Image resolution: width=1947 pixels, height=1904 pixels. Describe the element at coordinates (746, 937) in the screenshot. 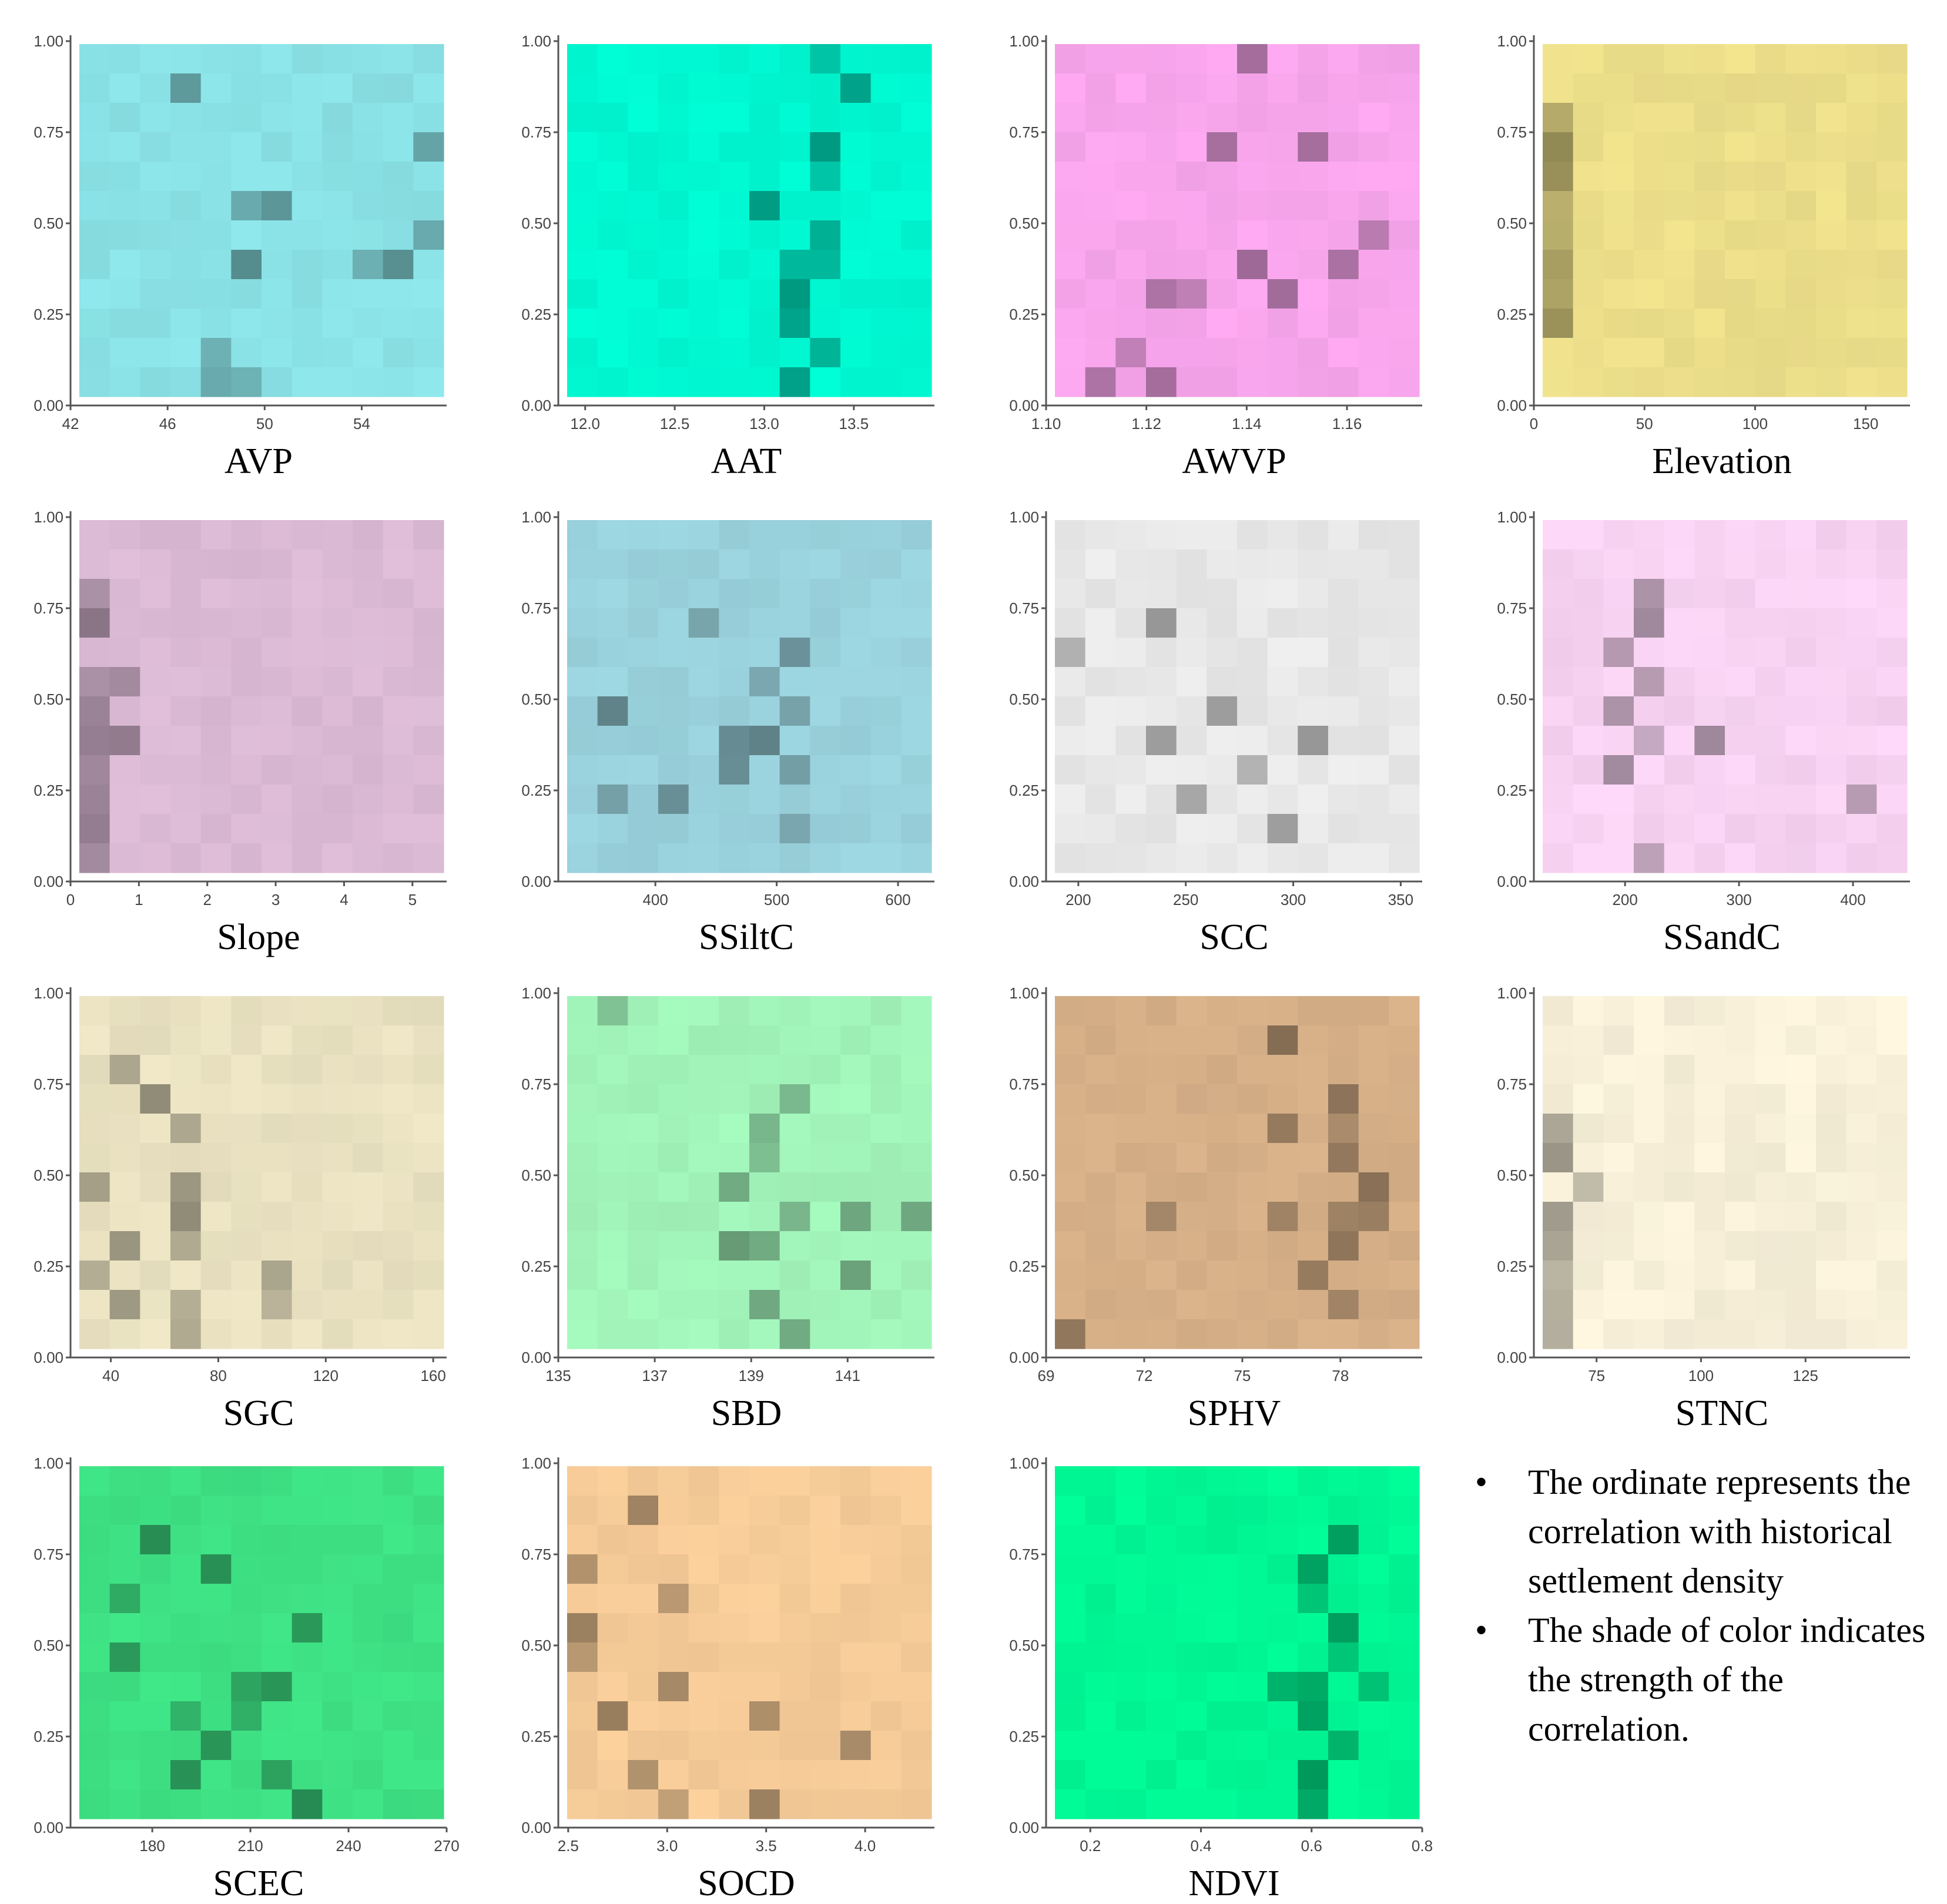

I see `panel-title: SSiltC` at that location.